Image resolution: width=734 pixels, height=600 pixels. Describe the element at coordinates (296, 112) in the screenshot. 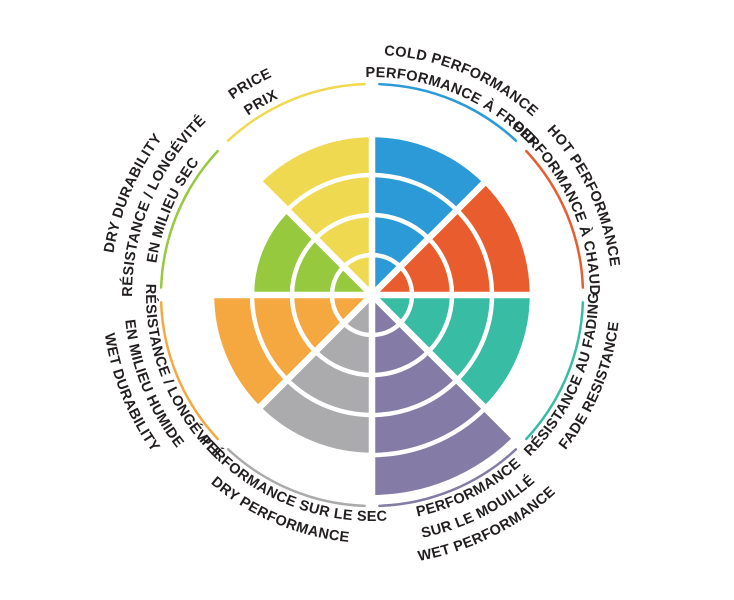

I see `outer-arc-price` at that location.